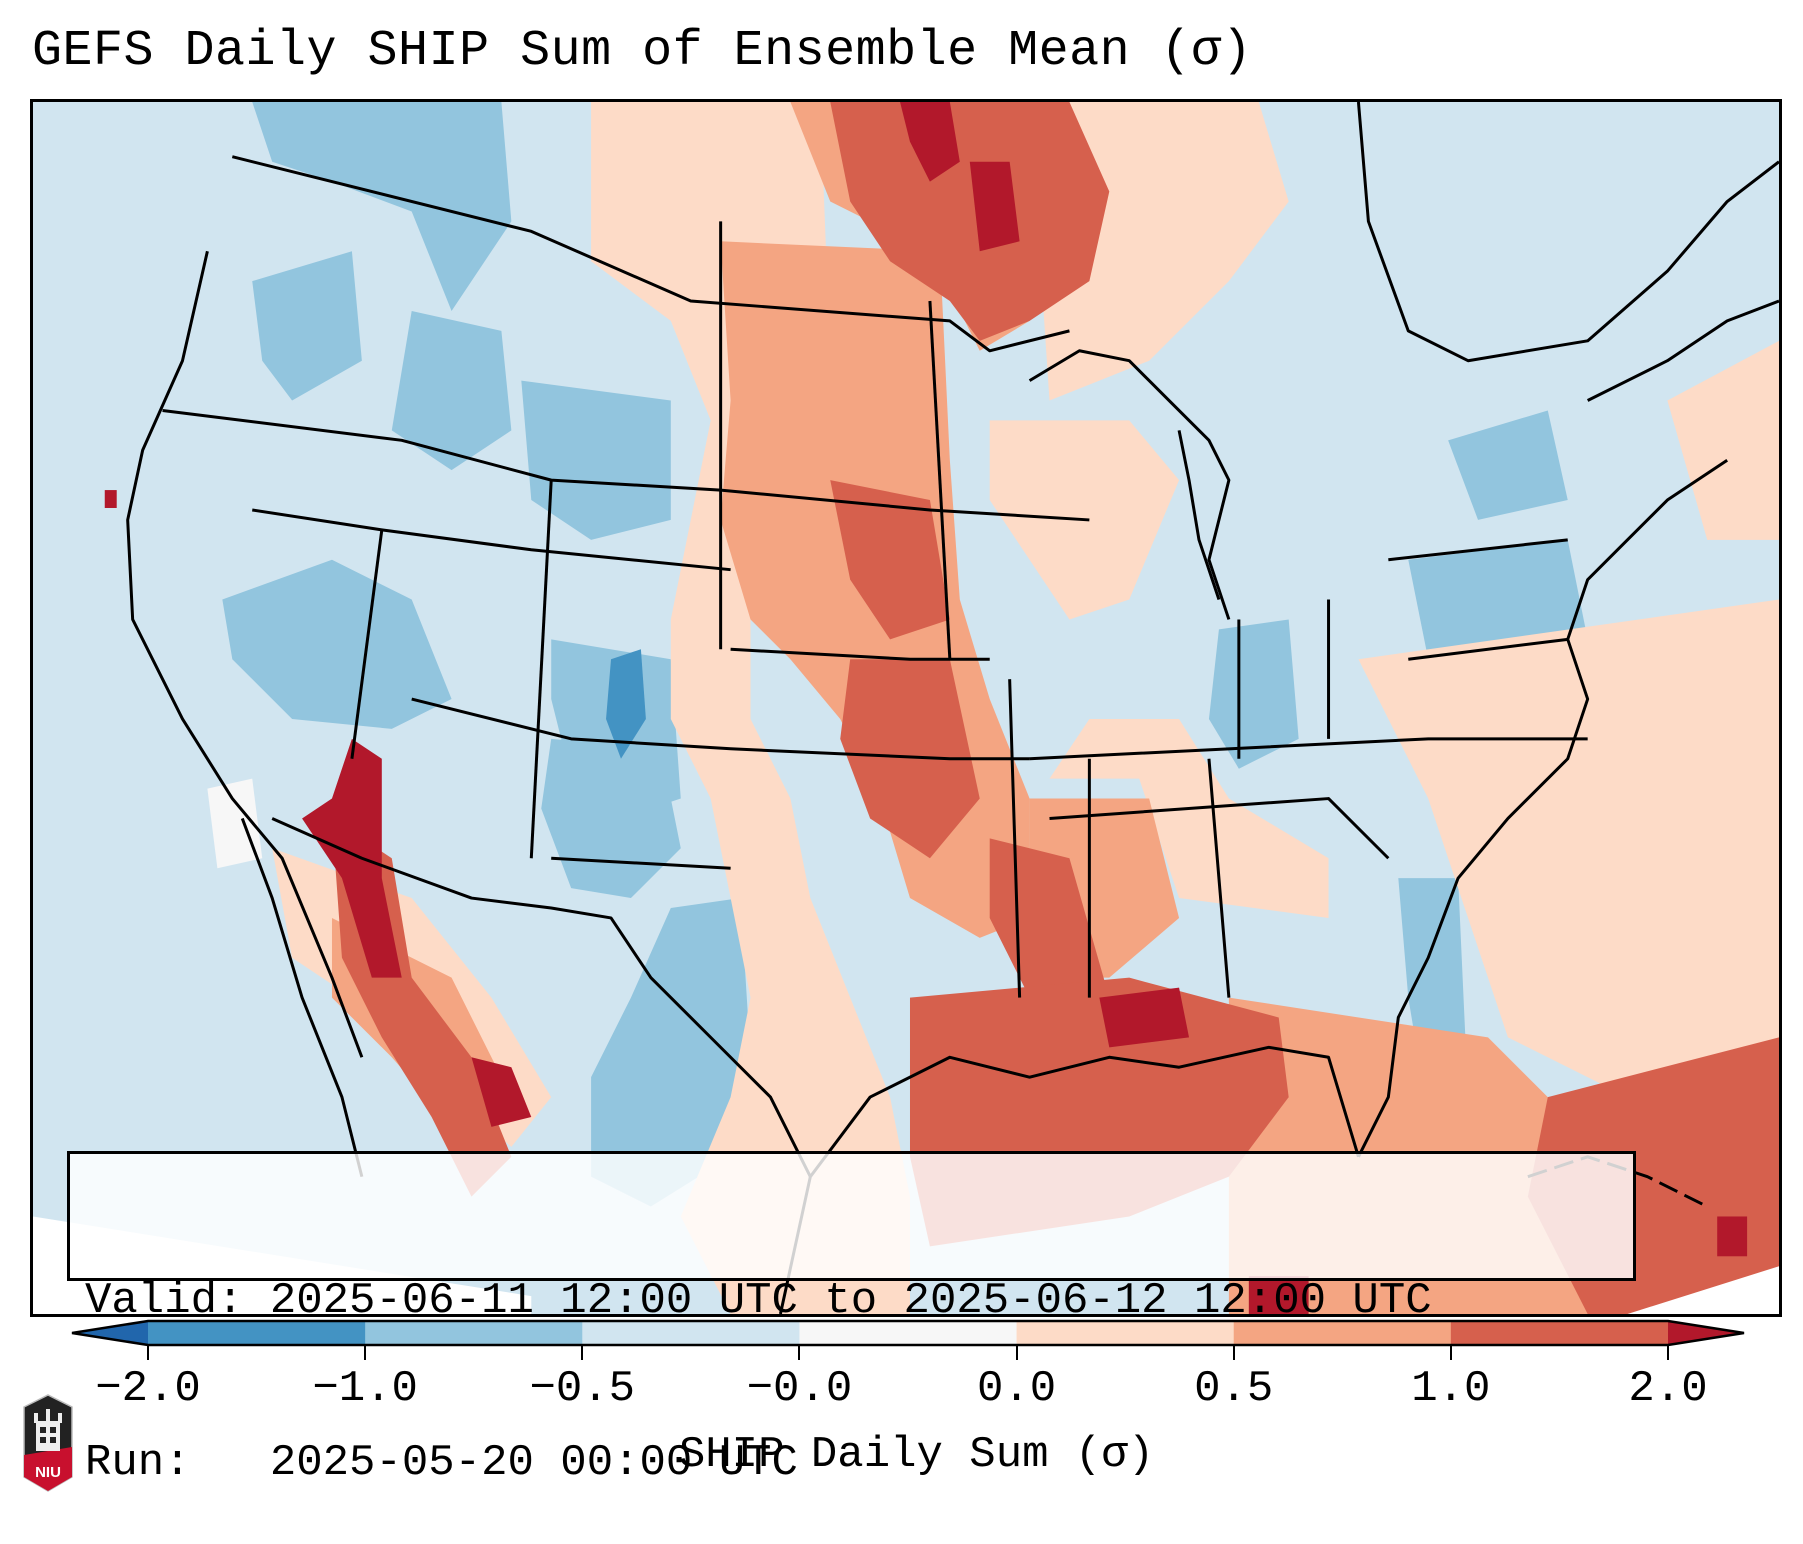 Image resolution: width=1803 pixels, height=1544 pixels. Describe the element at coordinates (541, 669) in the screenshot. I see `border-utah-east` at that location.